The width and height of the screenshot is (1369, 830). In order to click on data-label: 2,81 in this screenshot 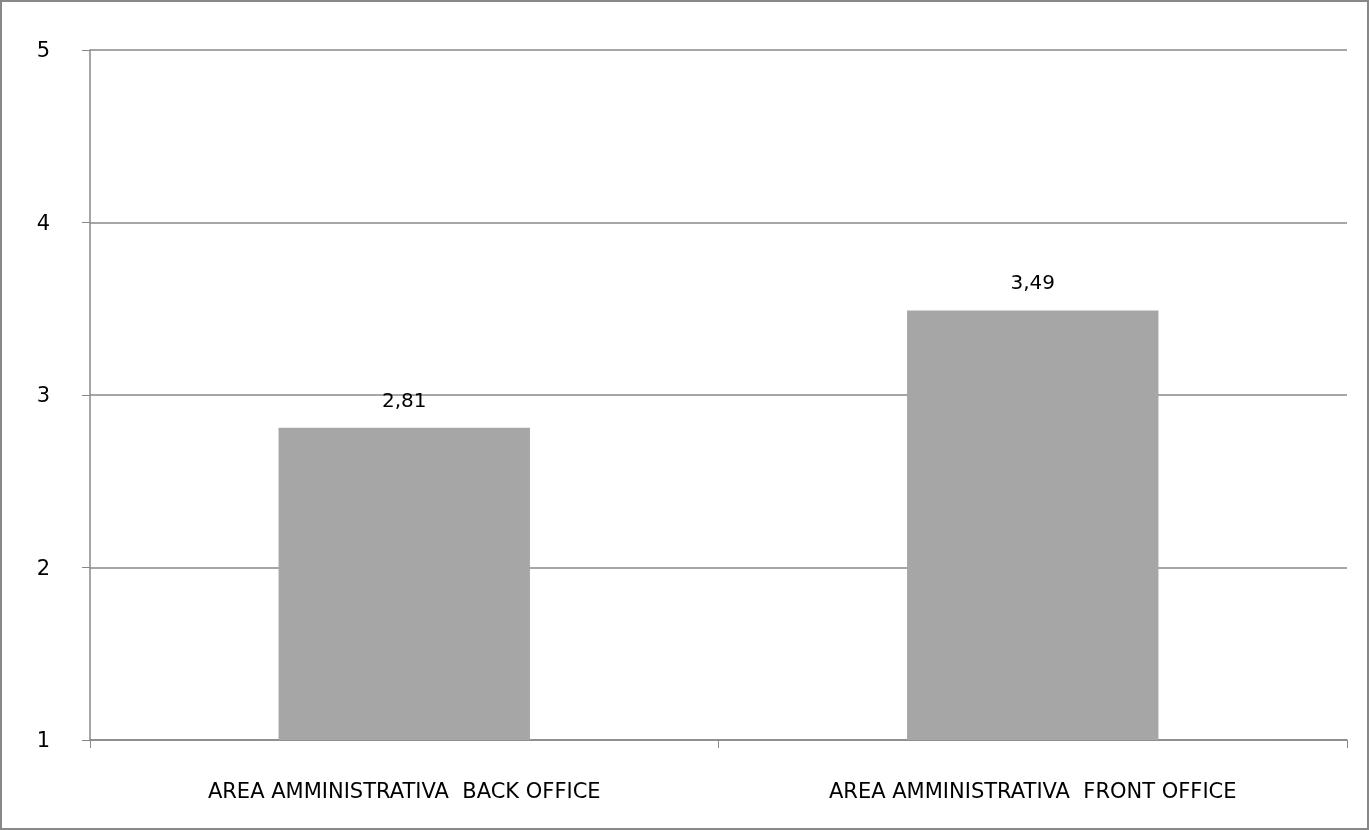, I will do `click(404, 399)`.